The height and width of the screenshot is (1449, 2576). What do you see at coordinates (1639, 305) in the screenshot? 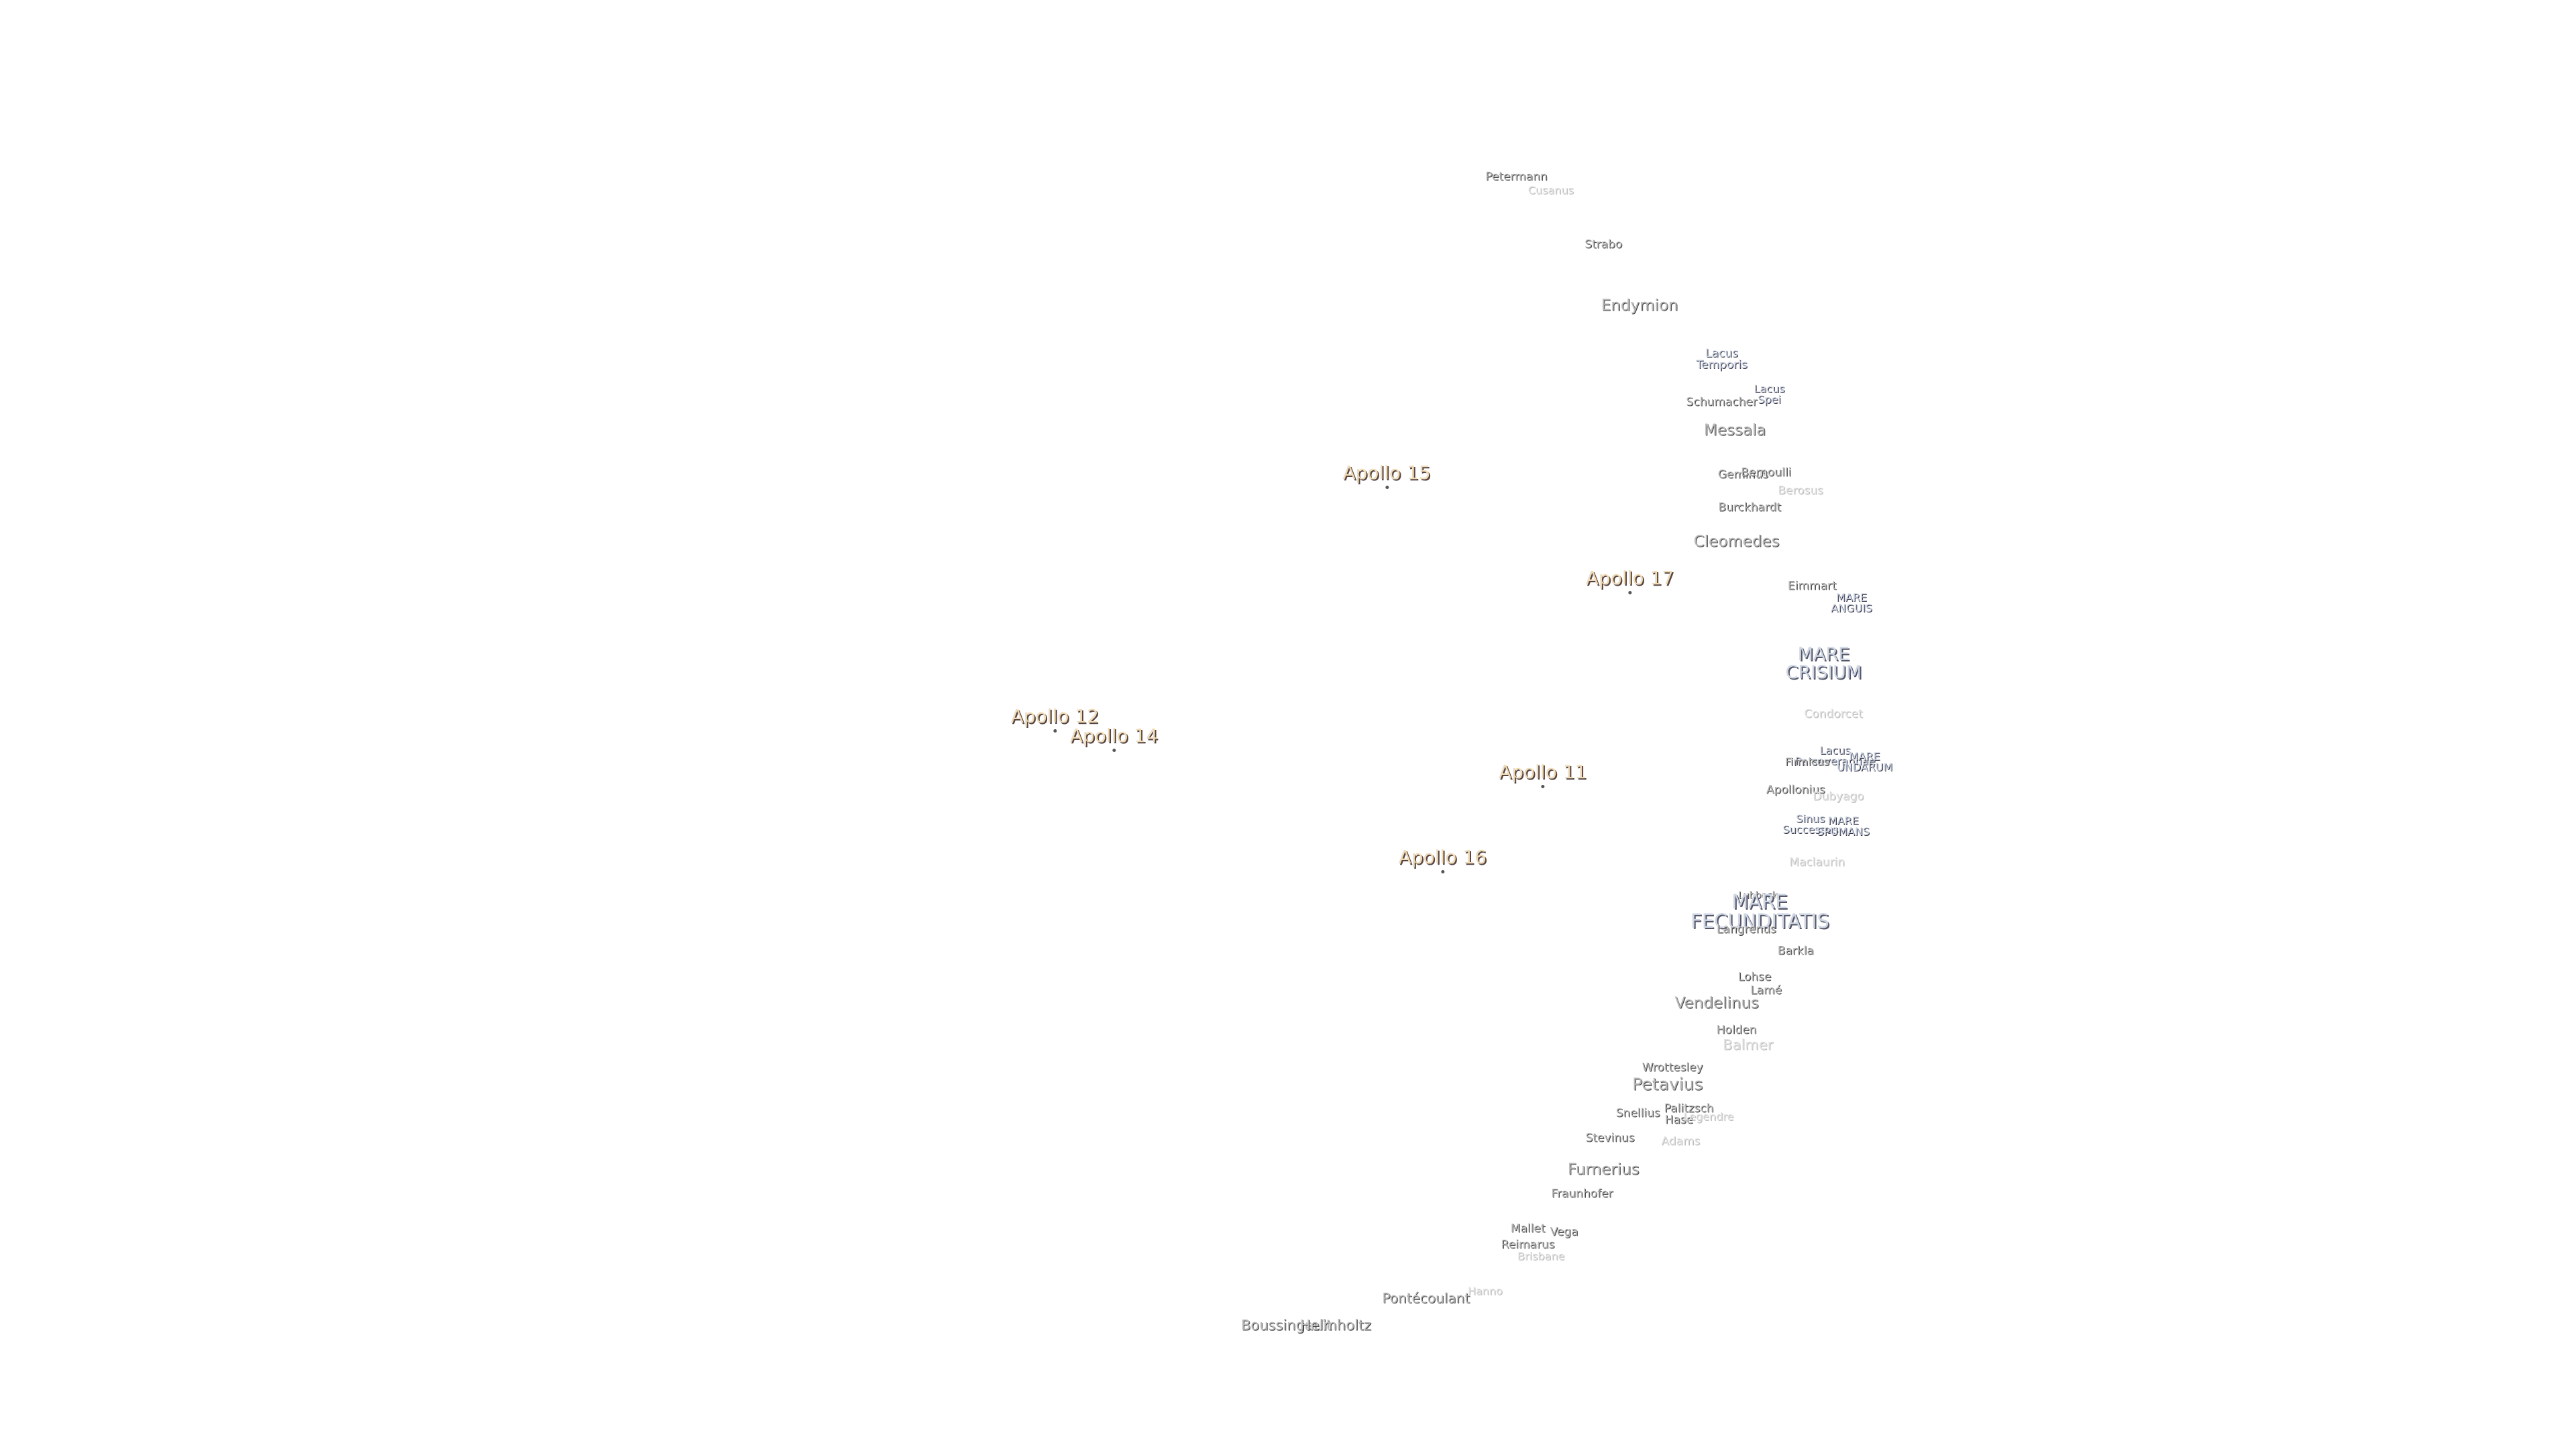
I see `crater-label: Endymion` at bounding box center [1639, 305].